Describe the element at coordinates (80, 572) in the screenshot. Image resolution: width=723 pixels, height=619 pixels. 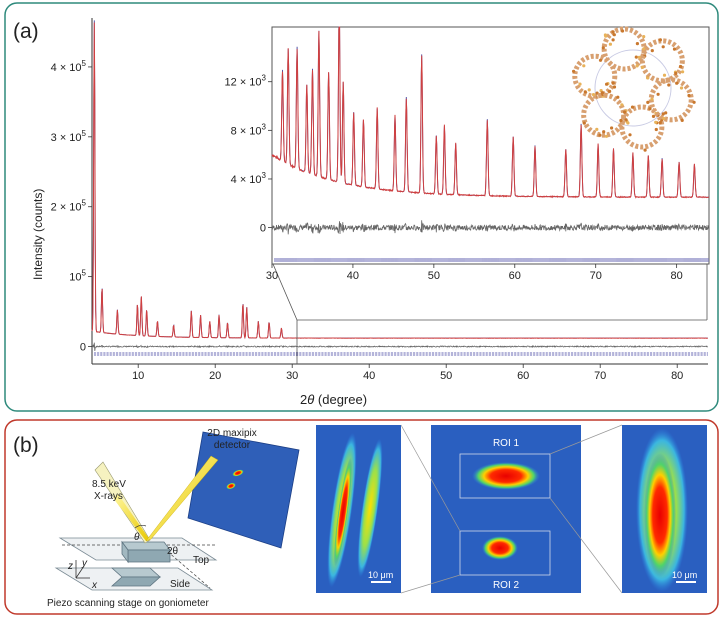
I see `axis-y-line` at that location.